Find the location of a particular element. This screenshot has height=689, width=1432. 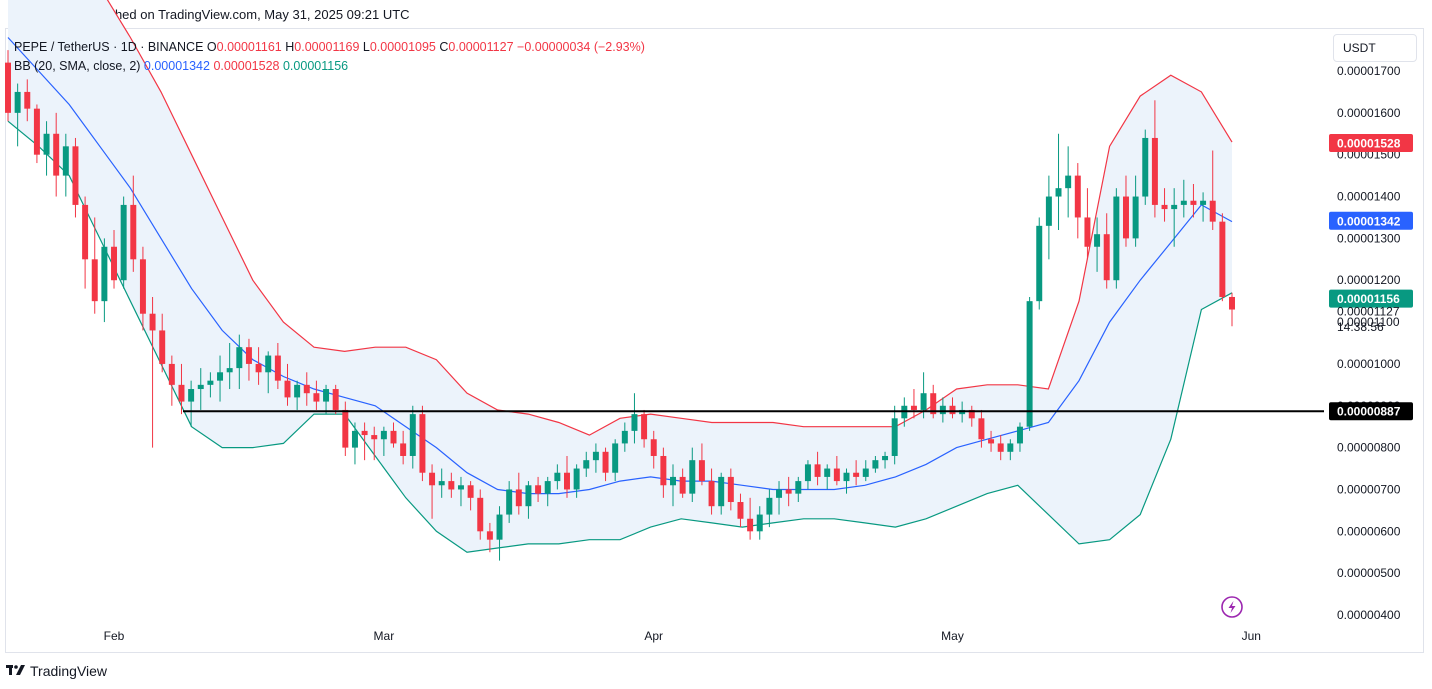

price-label-text: 0.00000887 is located at coordinates (1369, 412).